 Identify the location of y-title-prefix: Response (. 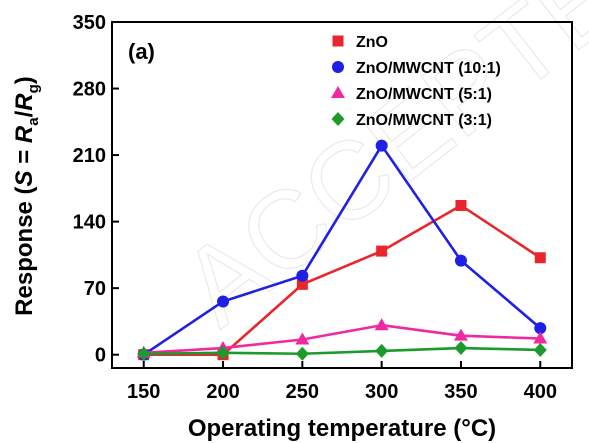
(24, 250).